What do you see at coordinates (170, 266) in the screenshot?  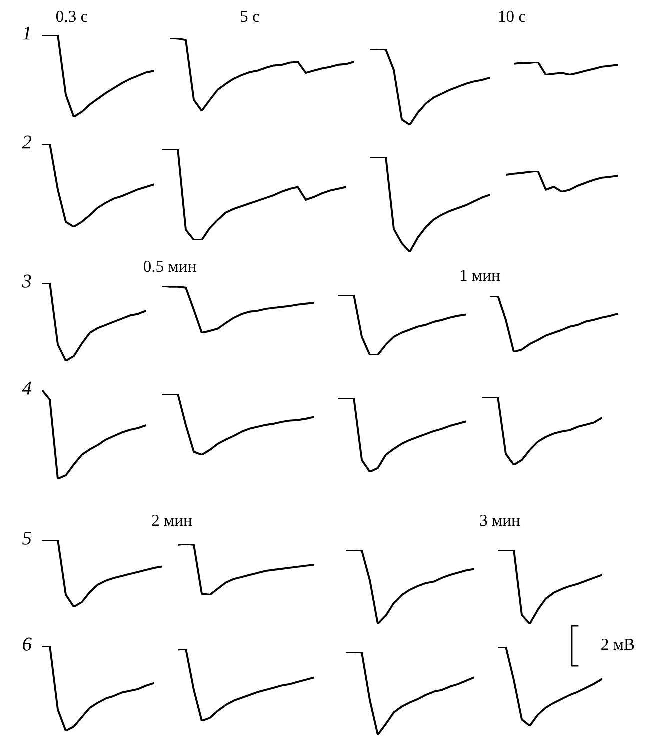 I see `text: 0.5 мин` at bounding box center [170, 266].